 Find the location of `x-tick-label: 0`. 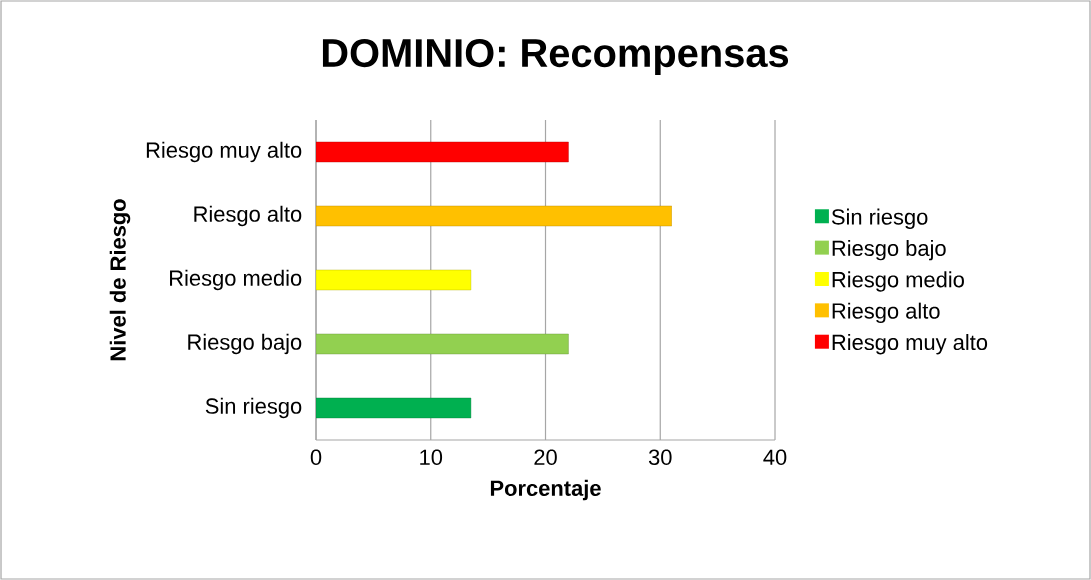

x-tick-label: 0 is located at coordinates (316, 457).